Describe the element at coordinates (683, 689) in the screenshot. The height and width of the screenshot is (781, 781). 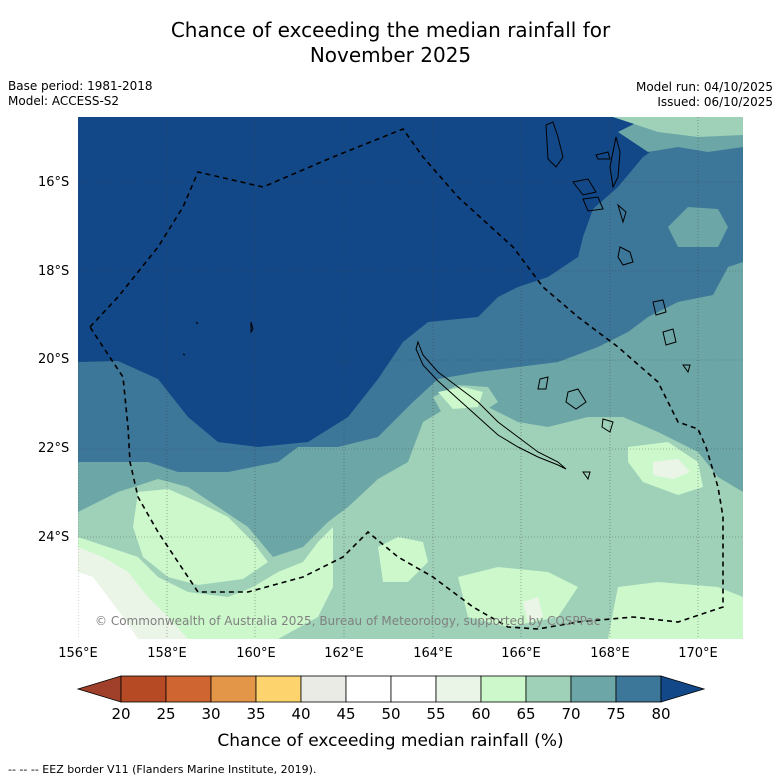
I see `colorbar-extend-high` at that location.